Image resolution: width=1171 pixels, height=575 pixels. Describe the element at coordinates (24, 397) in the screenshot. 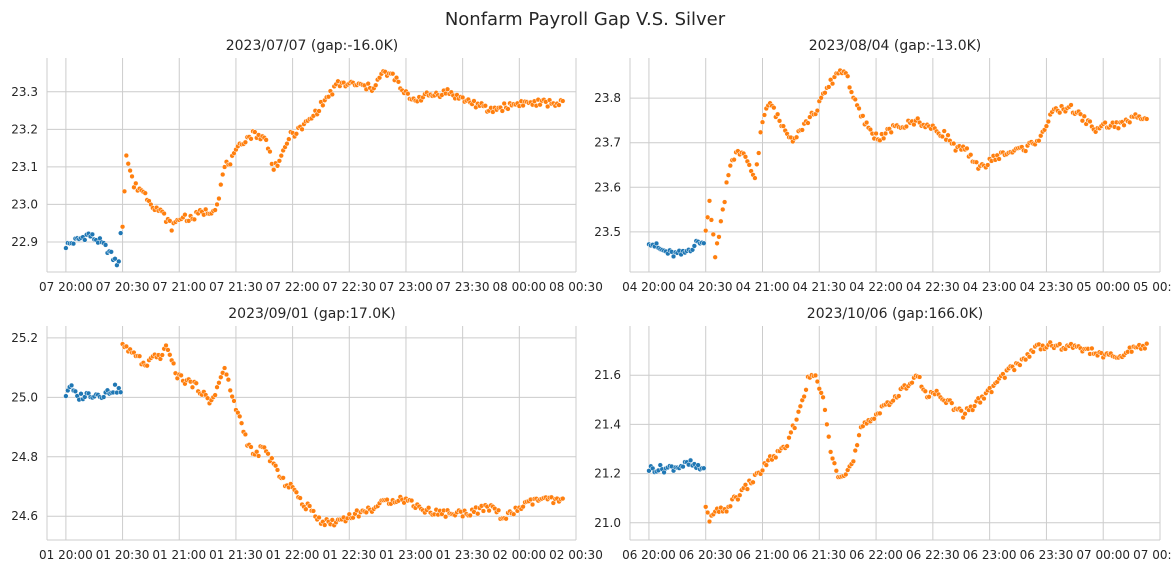

I see `y-tick-label: 25.0` at that location.